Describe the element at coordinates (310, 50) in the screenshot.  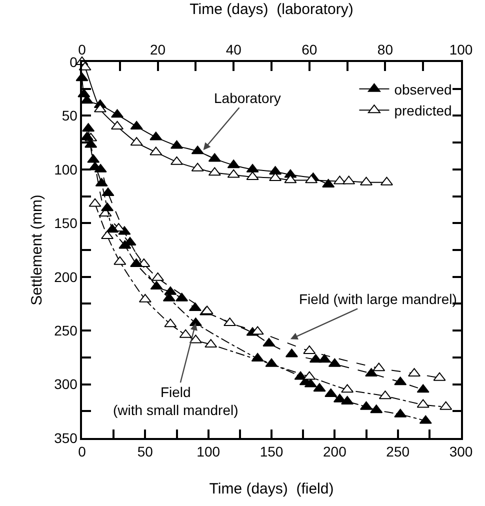
I see `x2-tick-label: 60` at that location.